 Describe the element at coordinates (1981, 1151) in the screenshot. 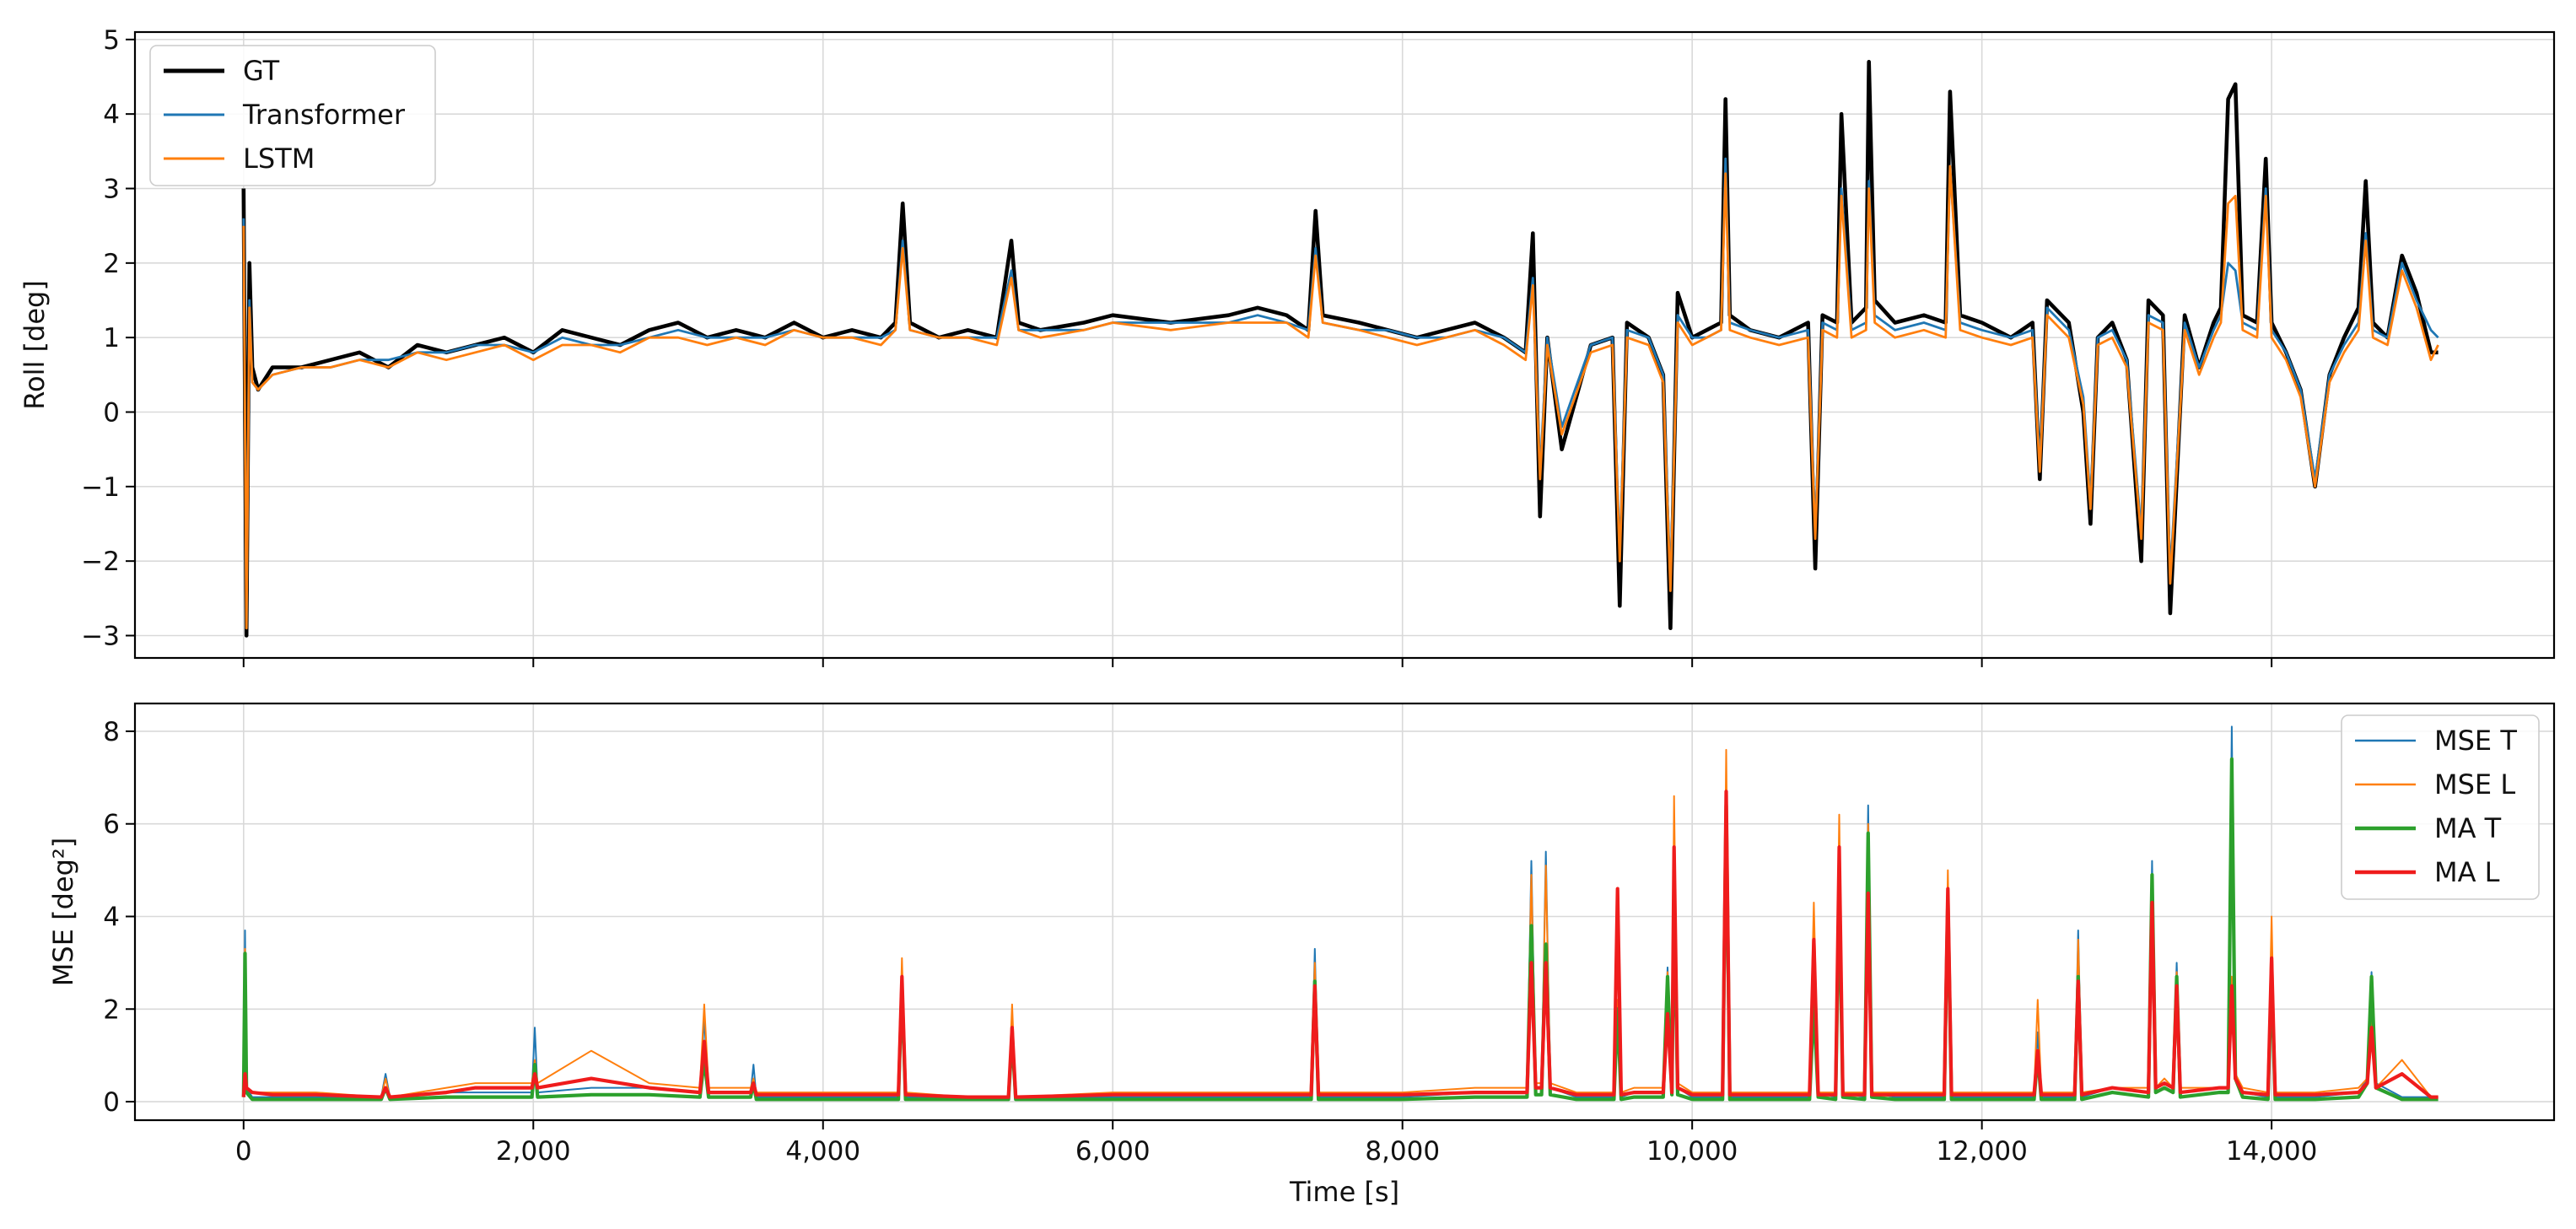

I see `x-tick-label: 12,000` at that location.